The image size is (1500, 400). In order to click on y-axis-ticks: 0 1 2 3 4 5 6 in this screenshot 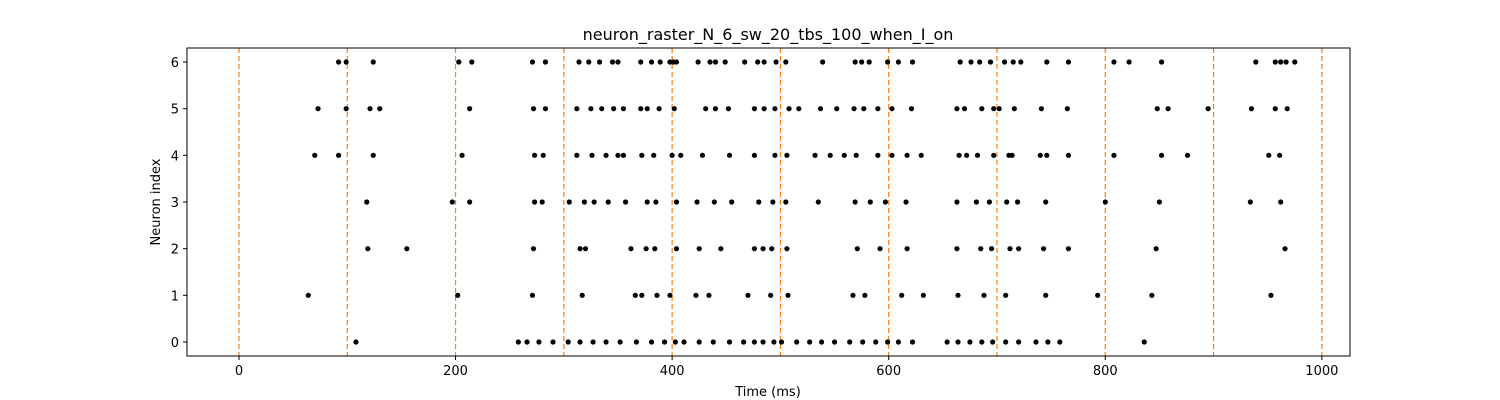, I will do `click(179, 203)`.